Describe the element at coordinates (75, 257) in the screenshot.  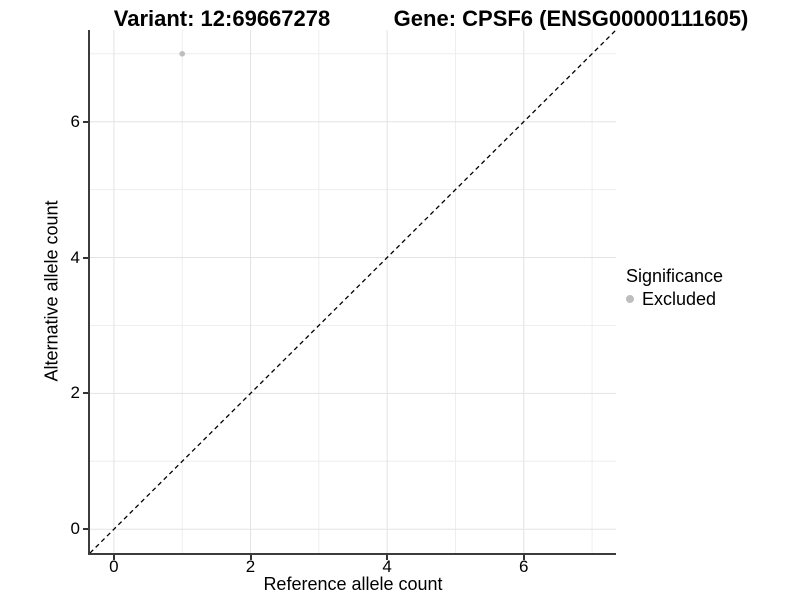
I see `y-tick-label: 4` at that location.